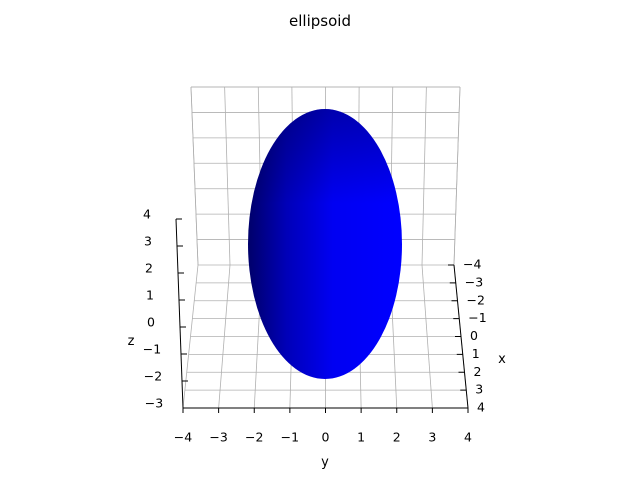 Image resolution: width=640 pixels, height=480 pixels. I want to click on y-tick-label: 3, so click(432, 437).